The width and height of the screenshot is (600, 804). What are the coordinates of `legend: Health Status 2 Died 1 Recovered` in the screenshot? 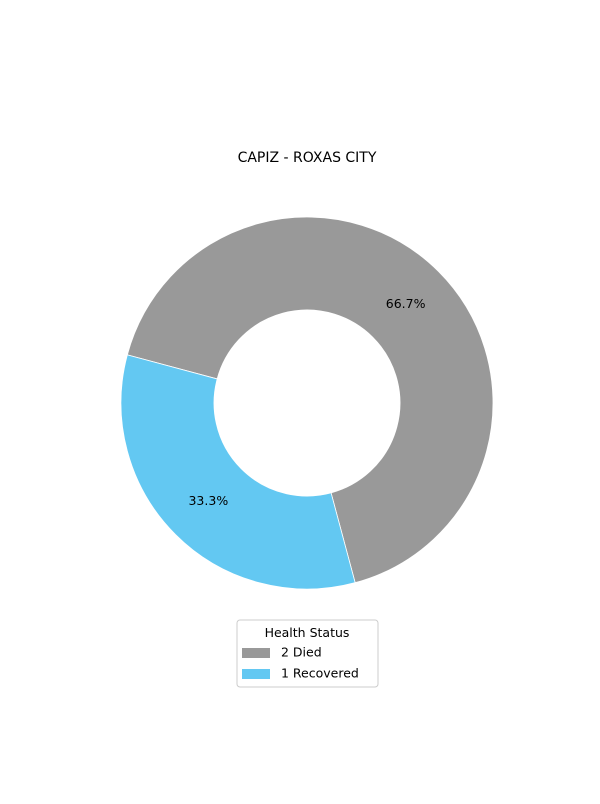 It's located at (307, 653).